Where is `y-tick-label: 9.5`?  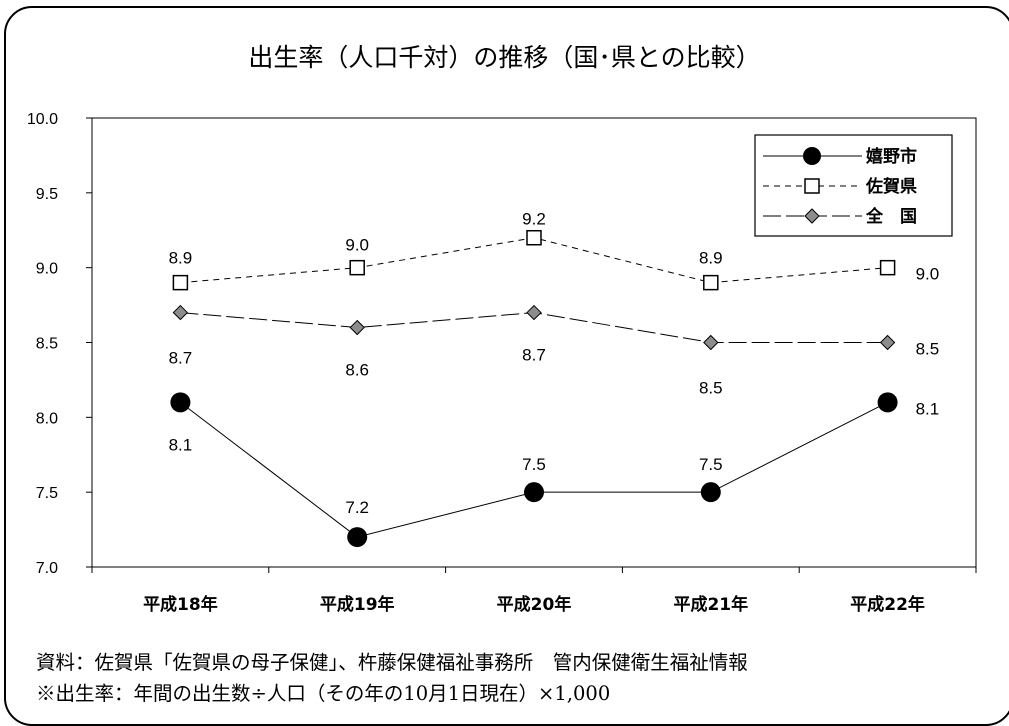
y-tick-label: 9.5 is located at coordinates (47, 194).